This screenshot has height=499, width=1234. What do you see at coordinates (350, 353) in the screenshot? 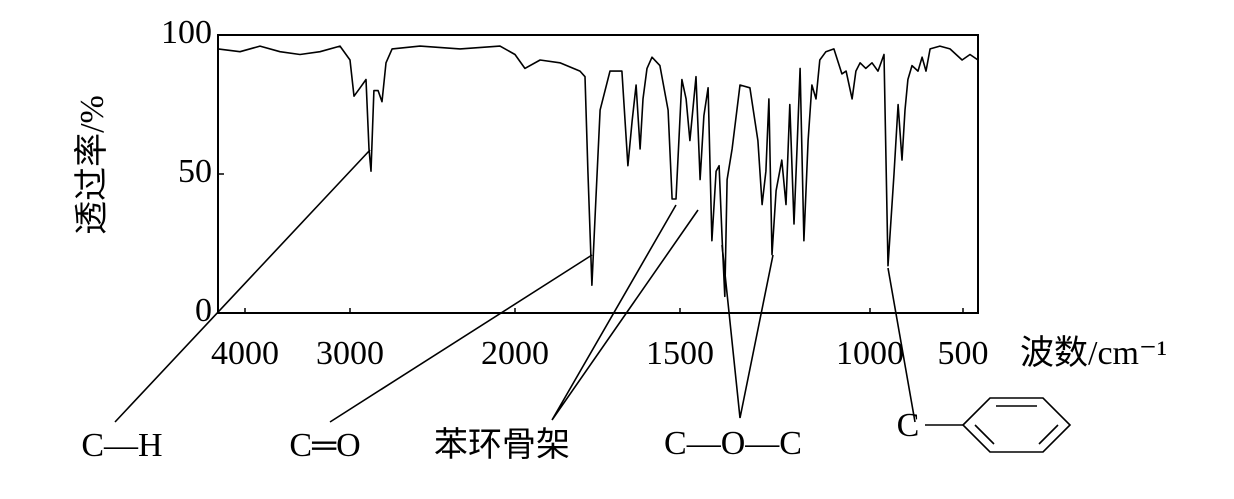
I see `x-tick-label: 3000` at bounding box center [350, 353].